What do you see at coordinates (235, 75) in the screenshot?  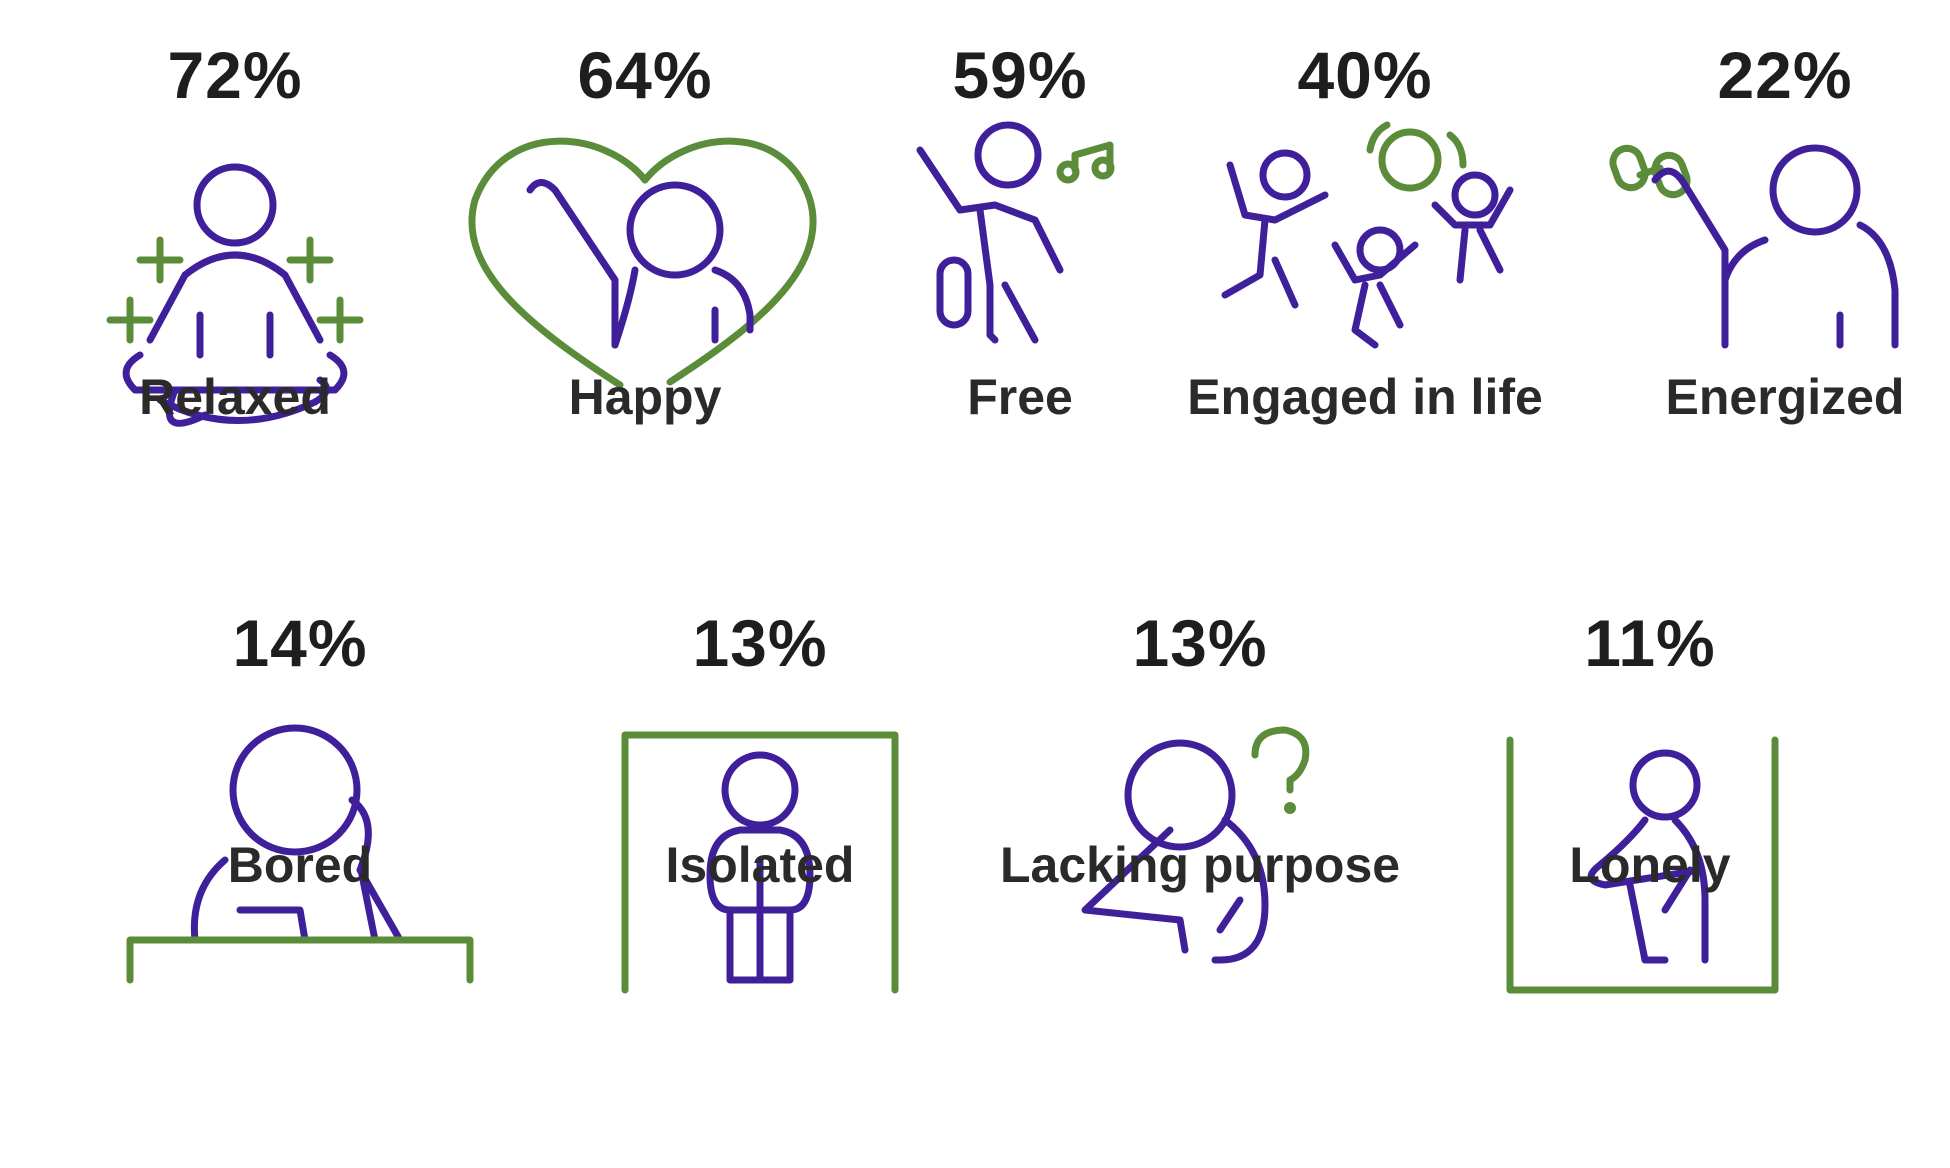 I see `percent-value: 72%` at bounding box center [235, 75].